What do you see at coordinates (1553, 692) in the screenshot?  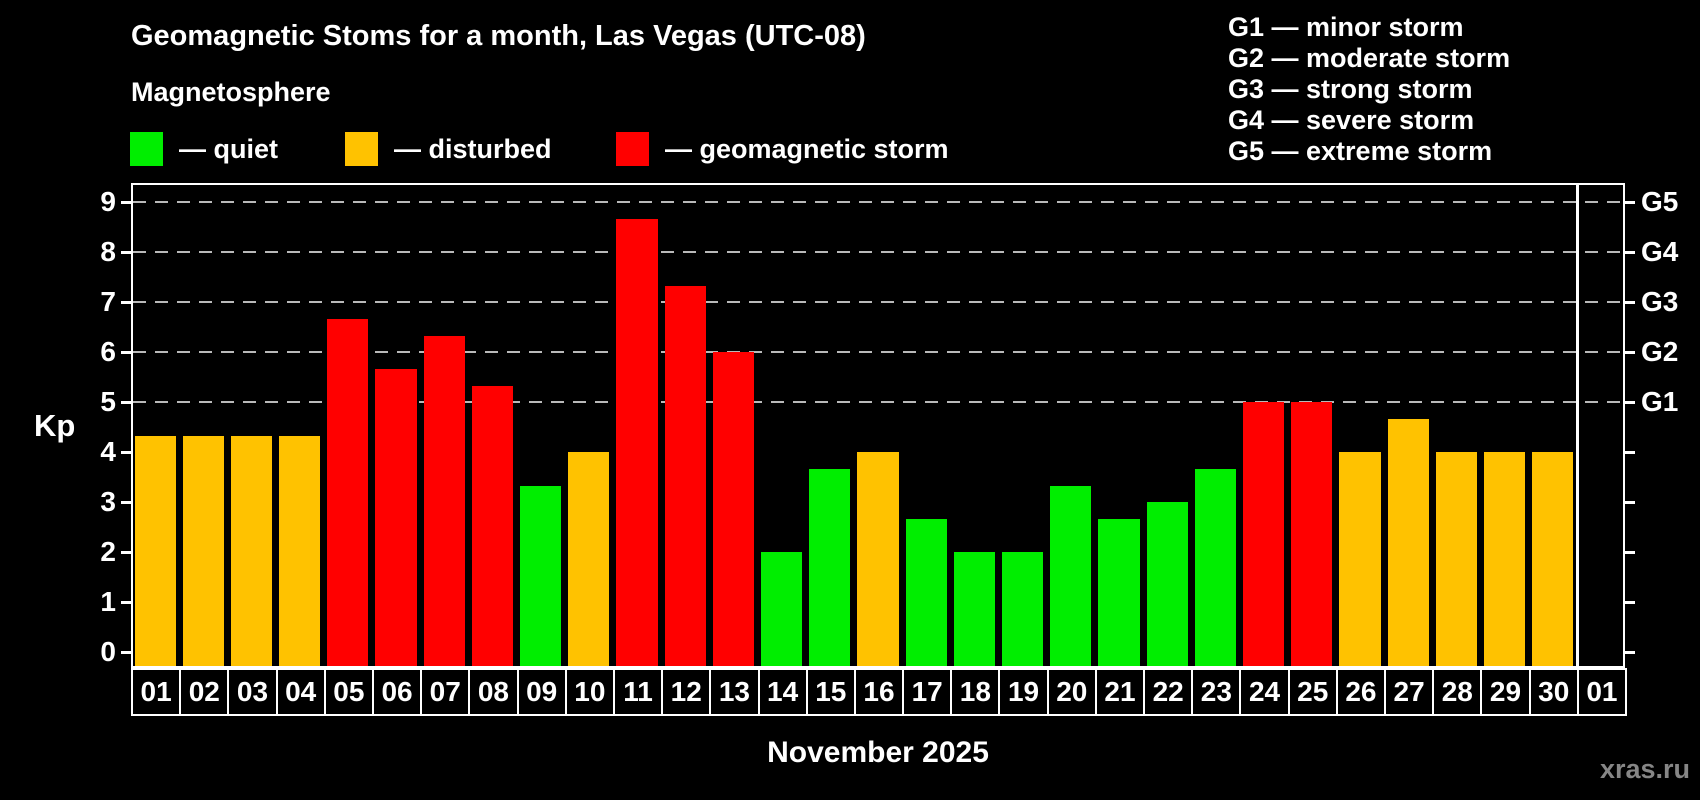 I see `day-cell-30: 30` at bounding box center [1553, 692].